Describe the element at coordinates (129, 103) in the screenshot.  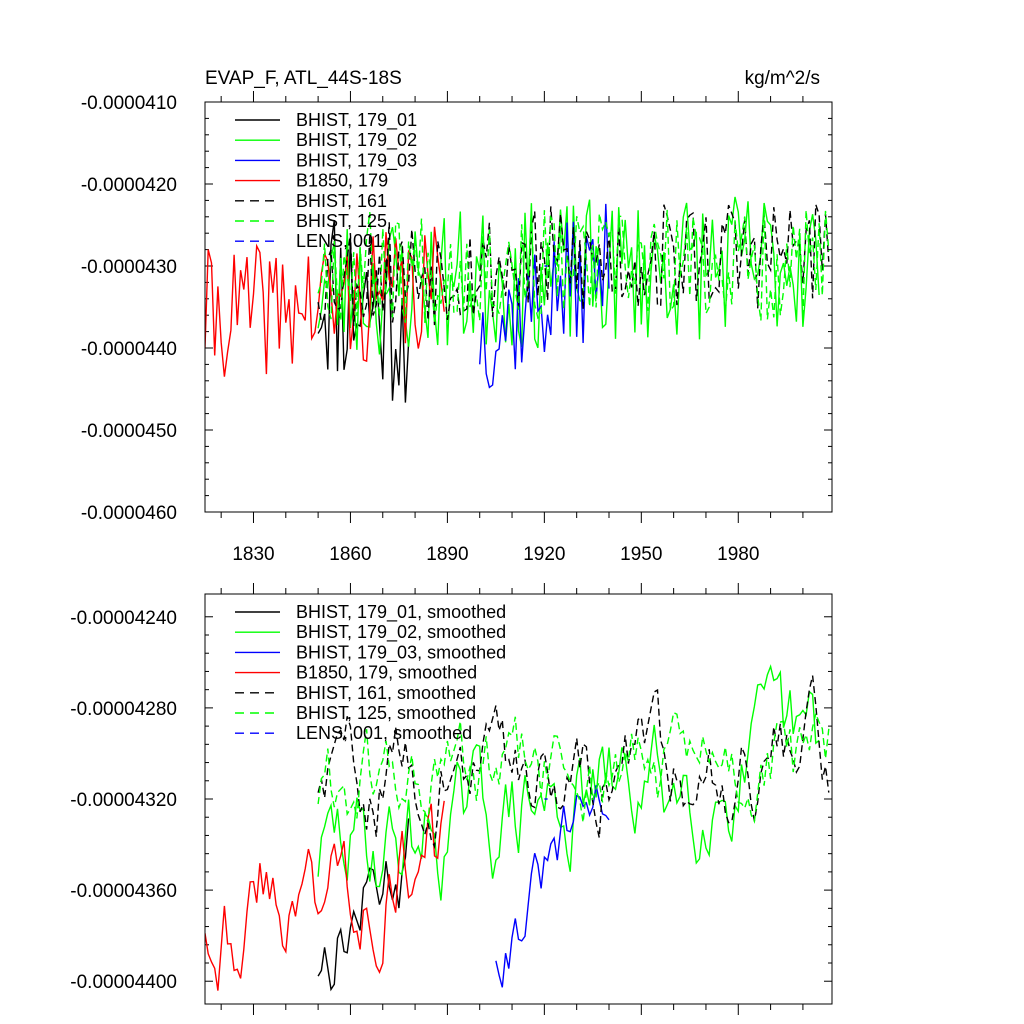
I see `y-tick-label: -0.0000410` at that location.